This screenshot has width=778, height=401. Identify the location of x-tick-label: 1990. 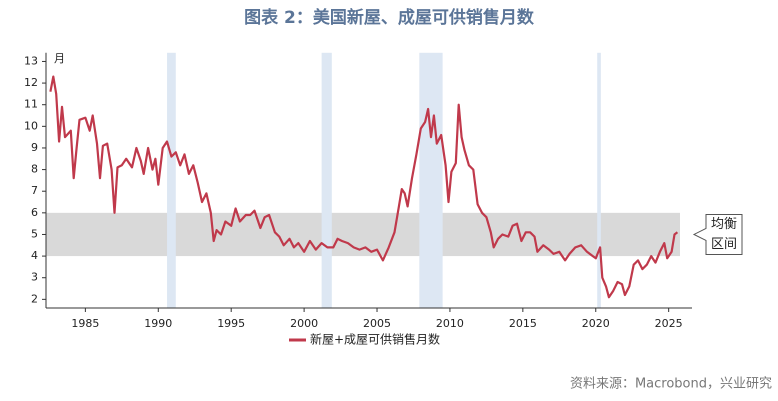
(158, 323).